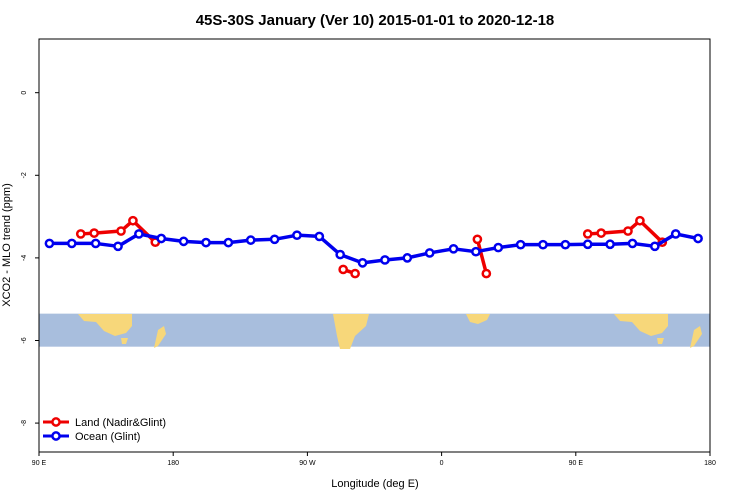  I want to click on australia-land-left, so click(105, 325).